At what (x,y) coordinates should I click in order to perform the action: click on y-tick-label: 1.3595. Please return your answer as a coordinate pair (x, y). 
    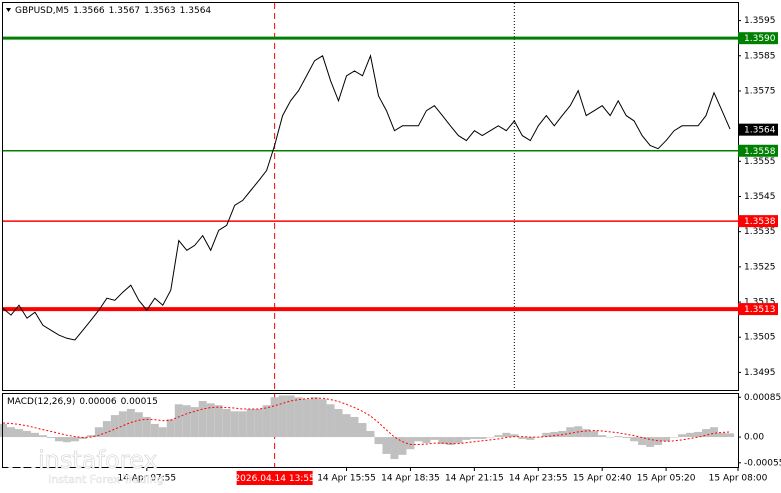
    Looking at the image, I should click on (760, 21).